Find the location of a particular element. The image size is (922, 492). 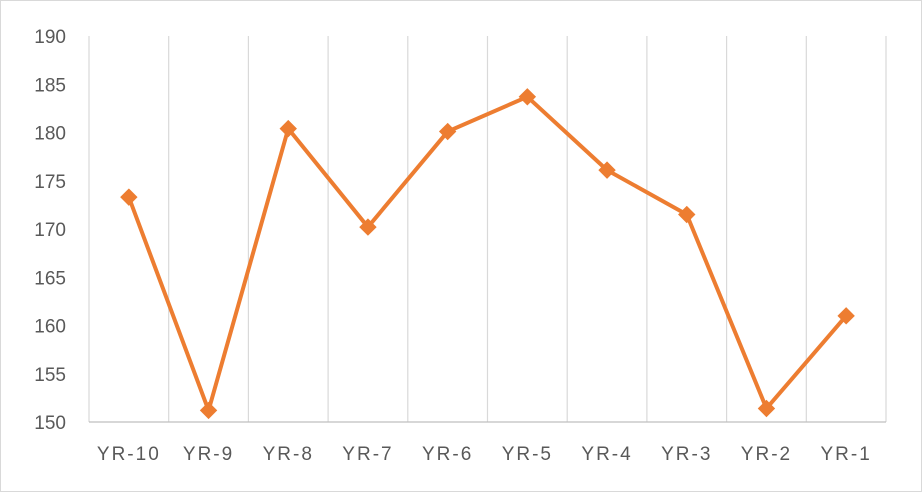

y-tick-label: 160 is located at coordinates (50, 327).